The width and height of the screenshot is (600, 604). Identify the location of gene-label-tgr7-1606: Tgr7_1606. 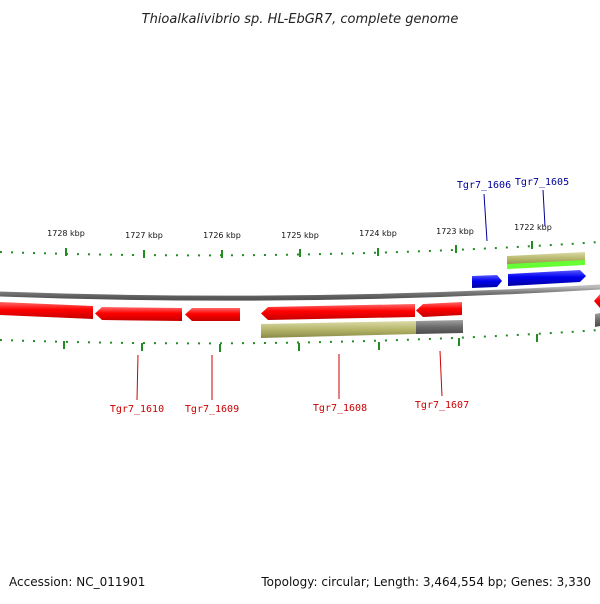
(484, 185).